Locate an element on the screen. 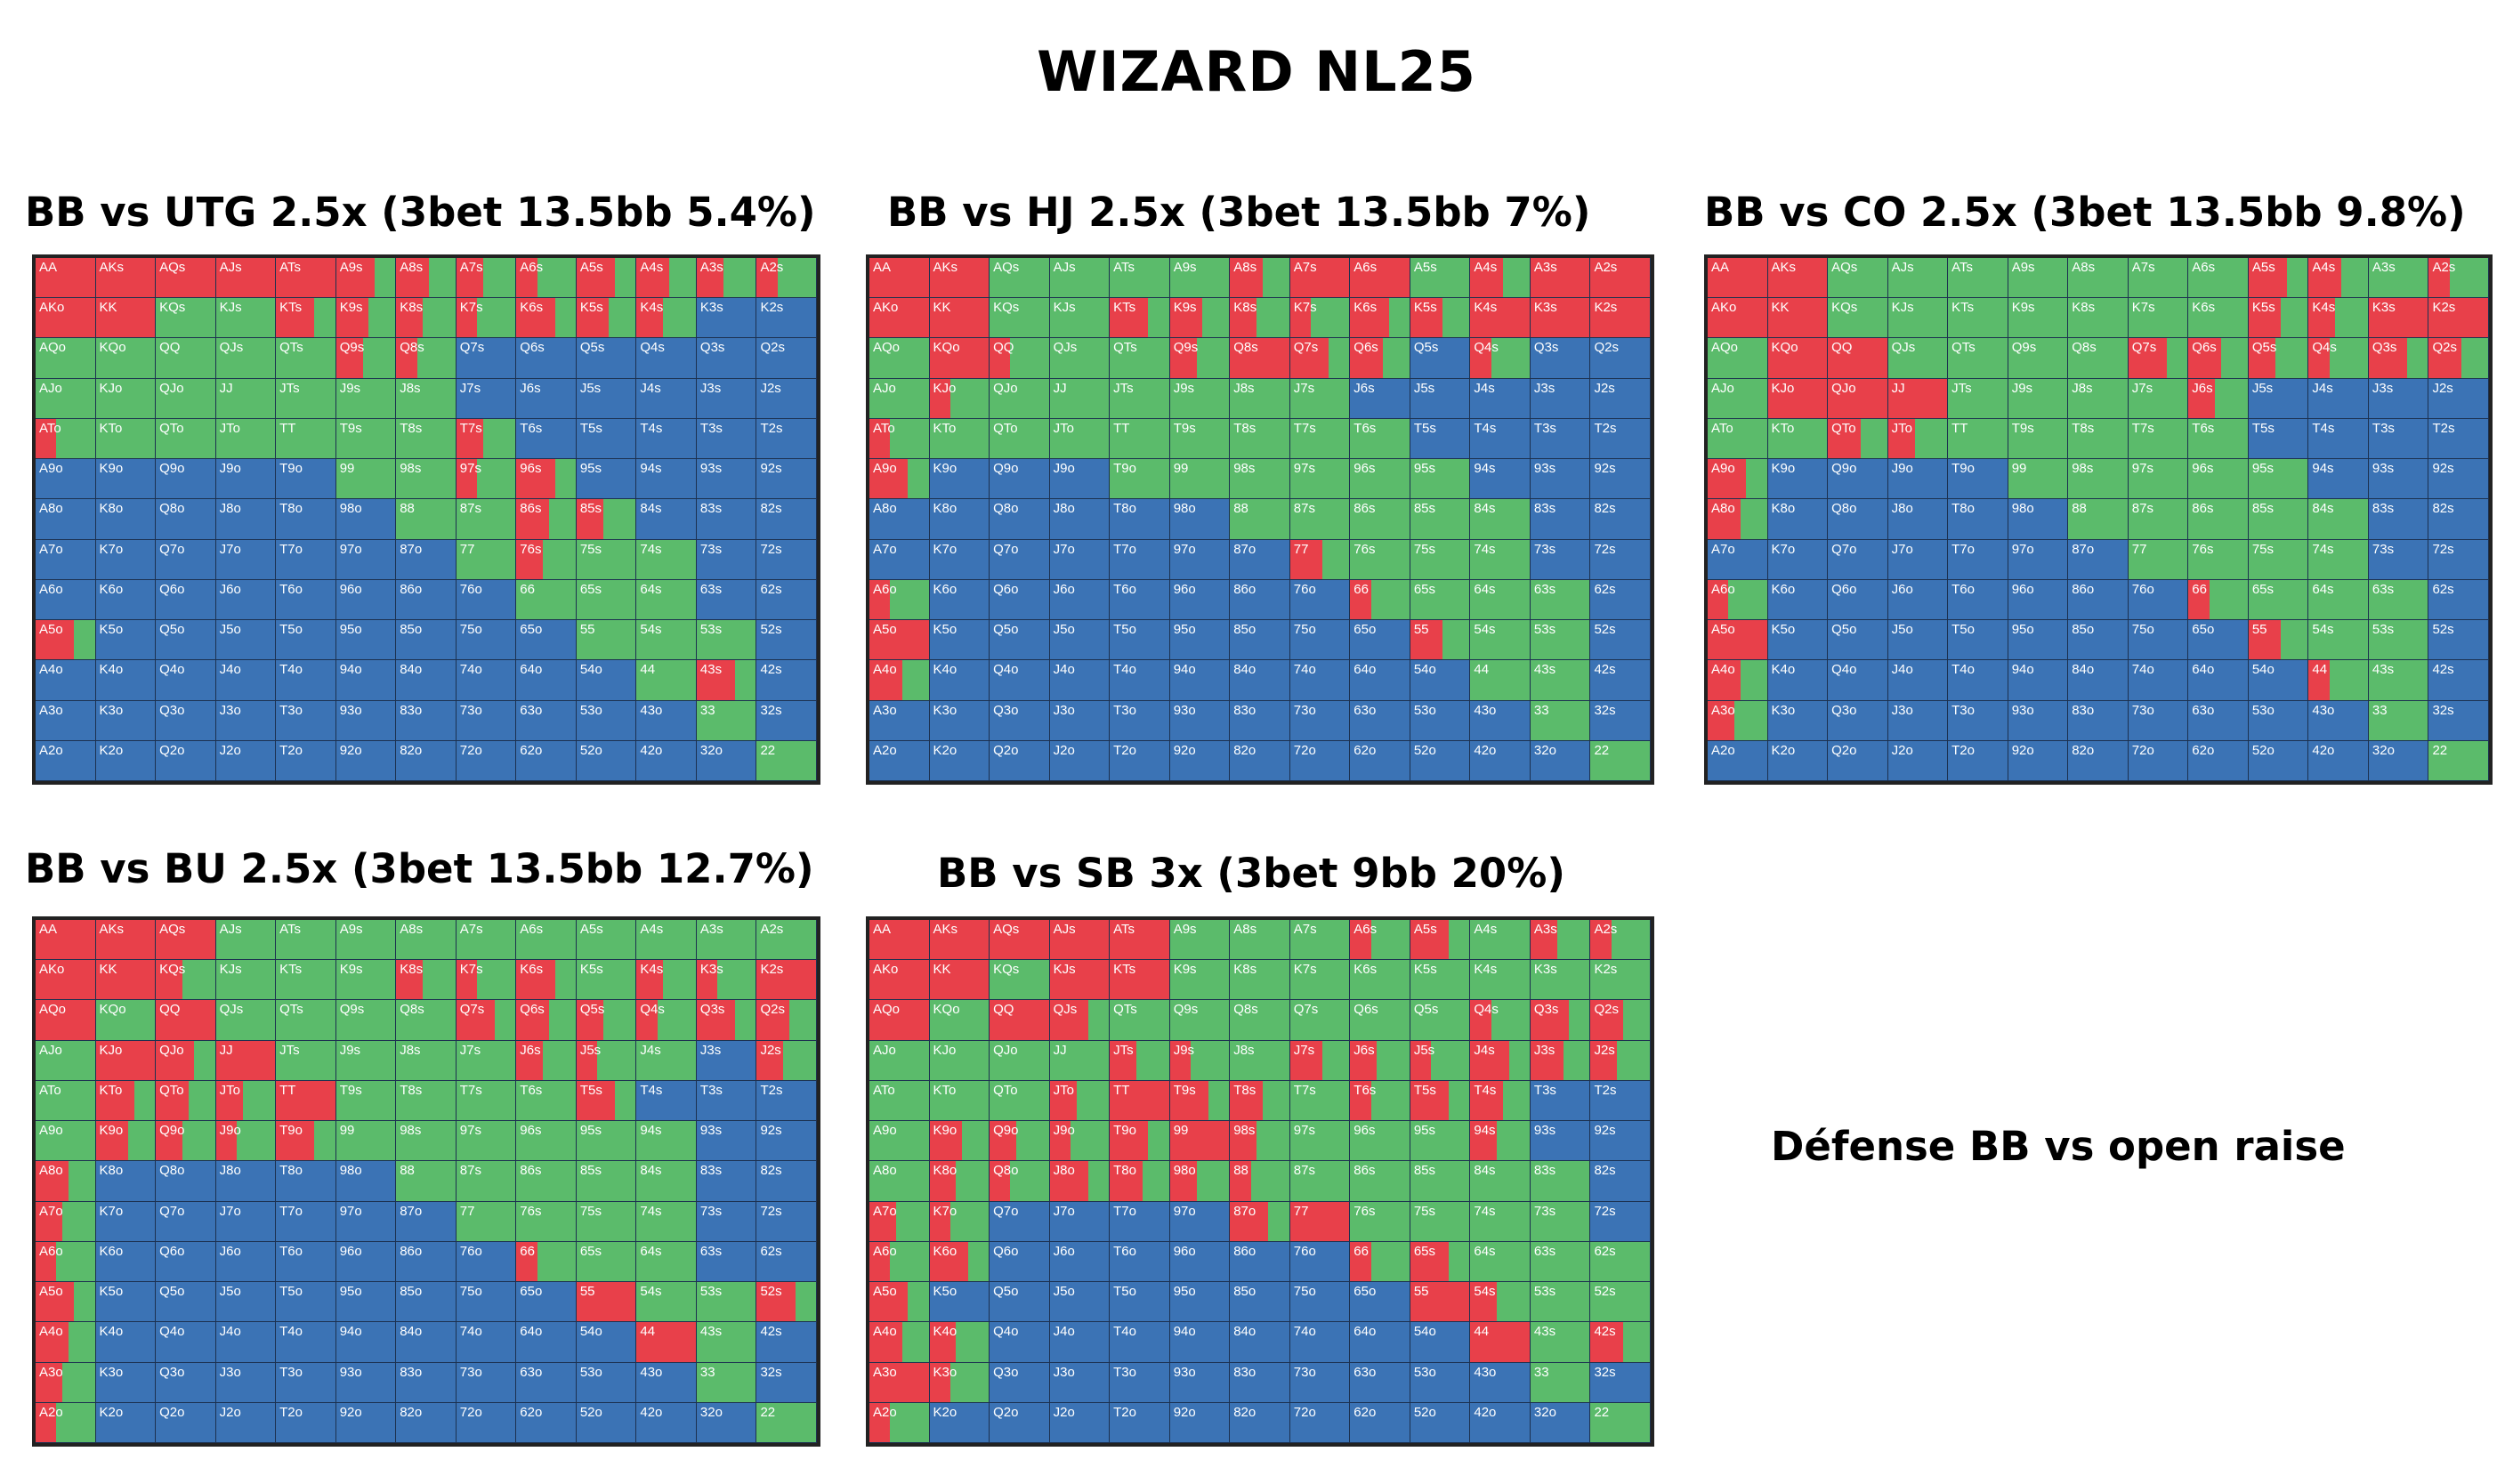 This screenshot has height=1484, width=2513. hand-cell-Q7s: Q7s is located at coordinates (486, 358).